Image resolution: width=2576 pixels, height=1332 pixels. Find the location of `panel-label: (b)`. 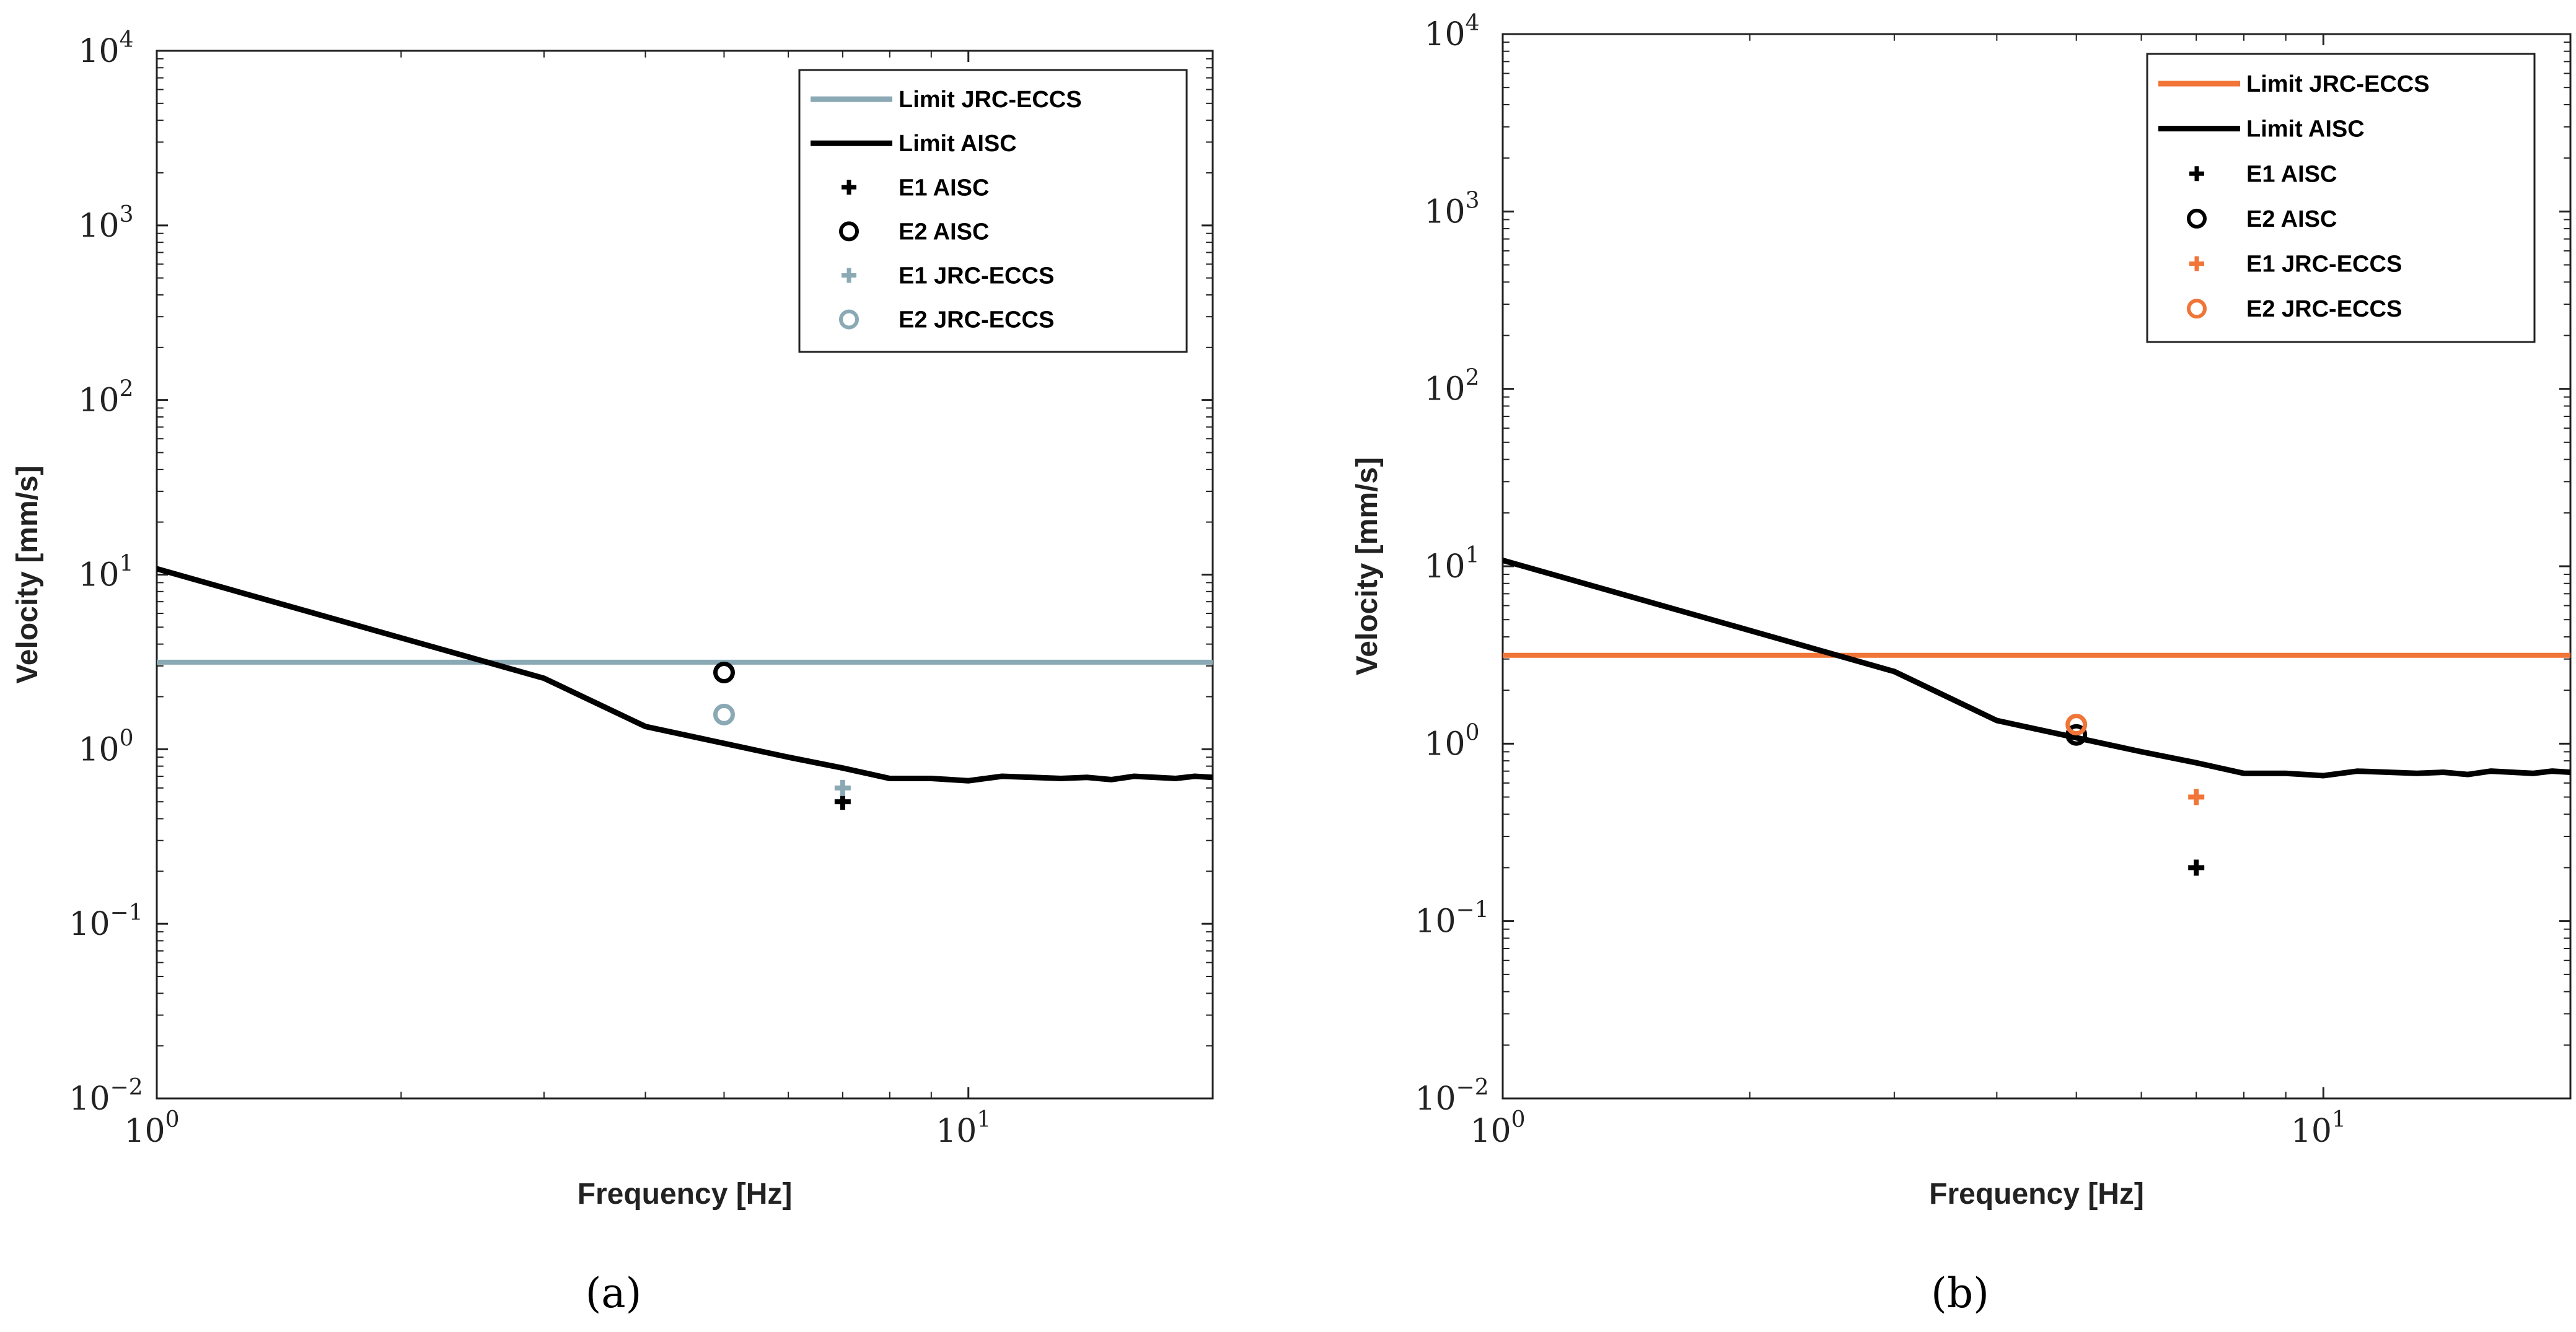

panel-label: (b) is located at coordinates (1960, 1293).